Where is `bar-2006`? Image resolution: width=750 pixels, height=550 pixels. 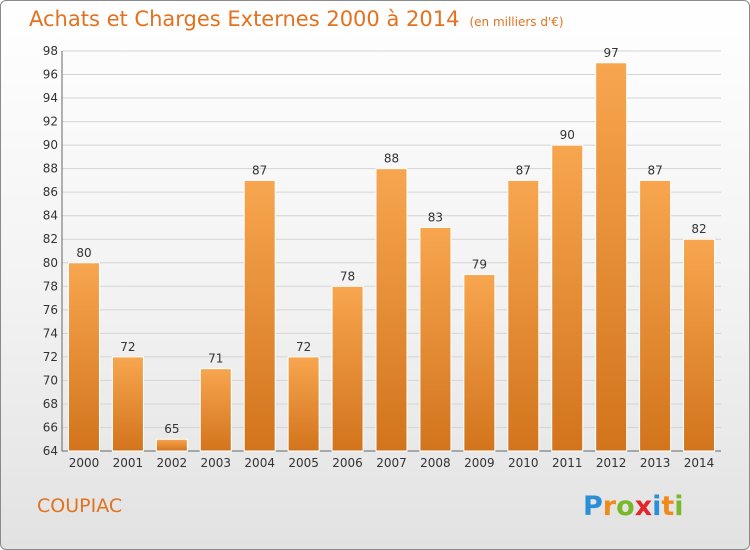
bar-2006 is located at coordinates (347, 368).